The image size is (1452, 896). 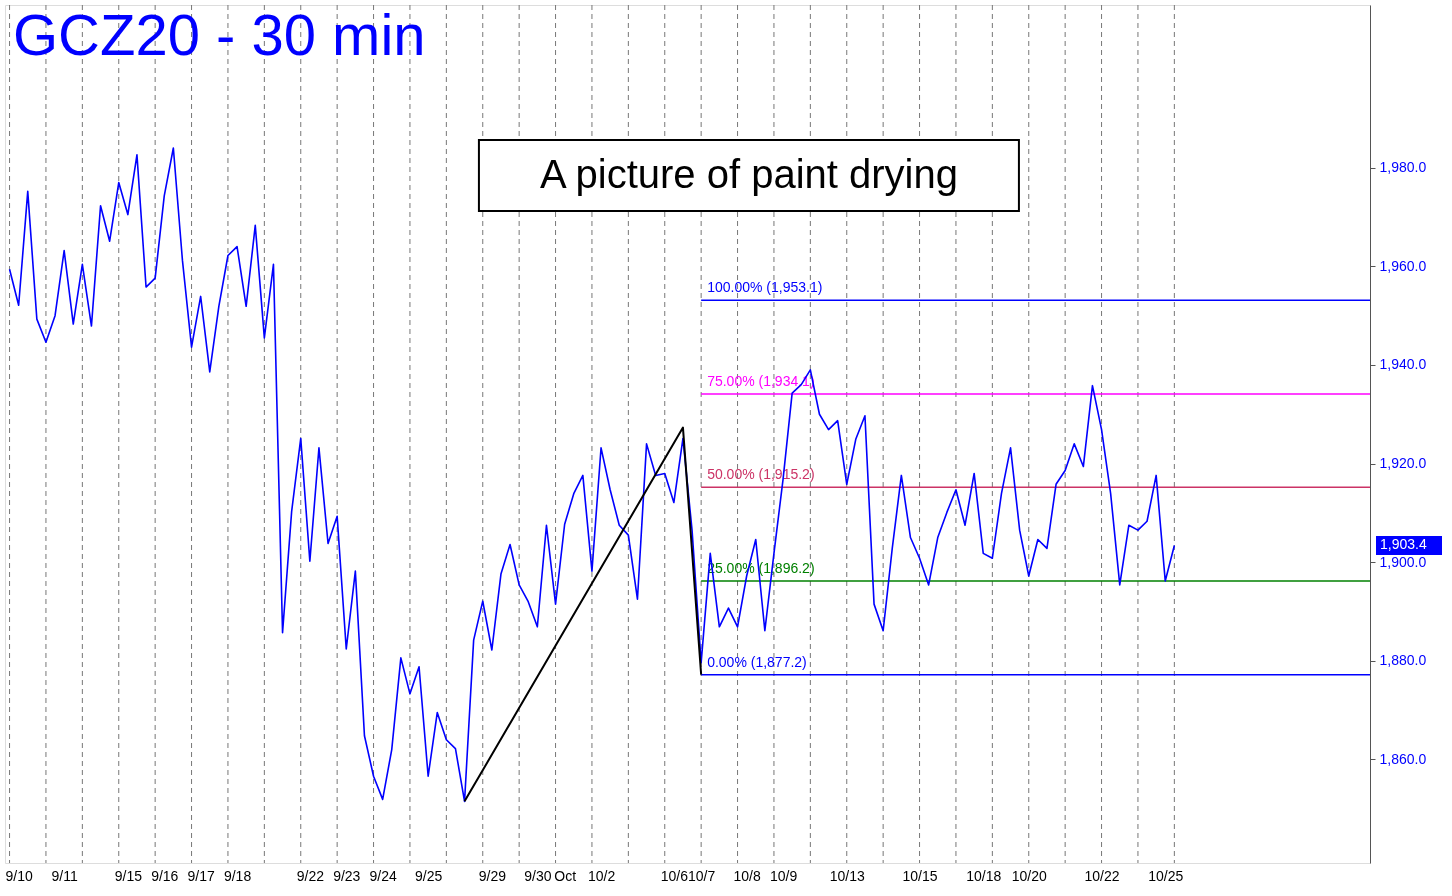 What do you see at coordinates (1166, 875) in the screenshot?
I see `x-tick-label: 10/25` at bounding box center [1166, 875].